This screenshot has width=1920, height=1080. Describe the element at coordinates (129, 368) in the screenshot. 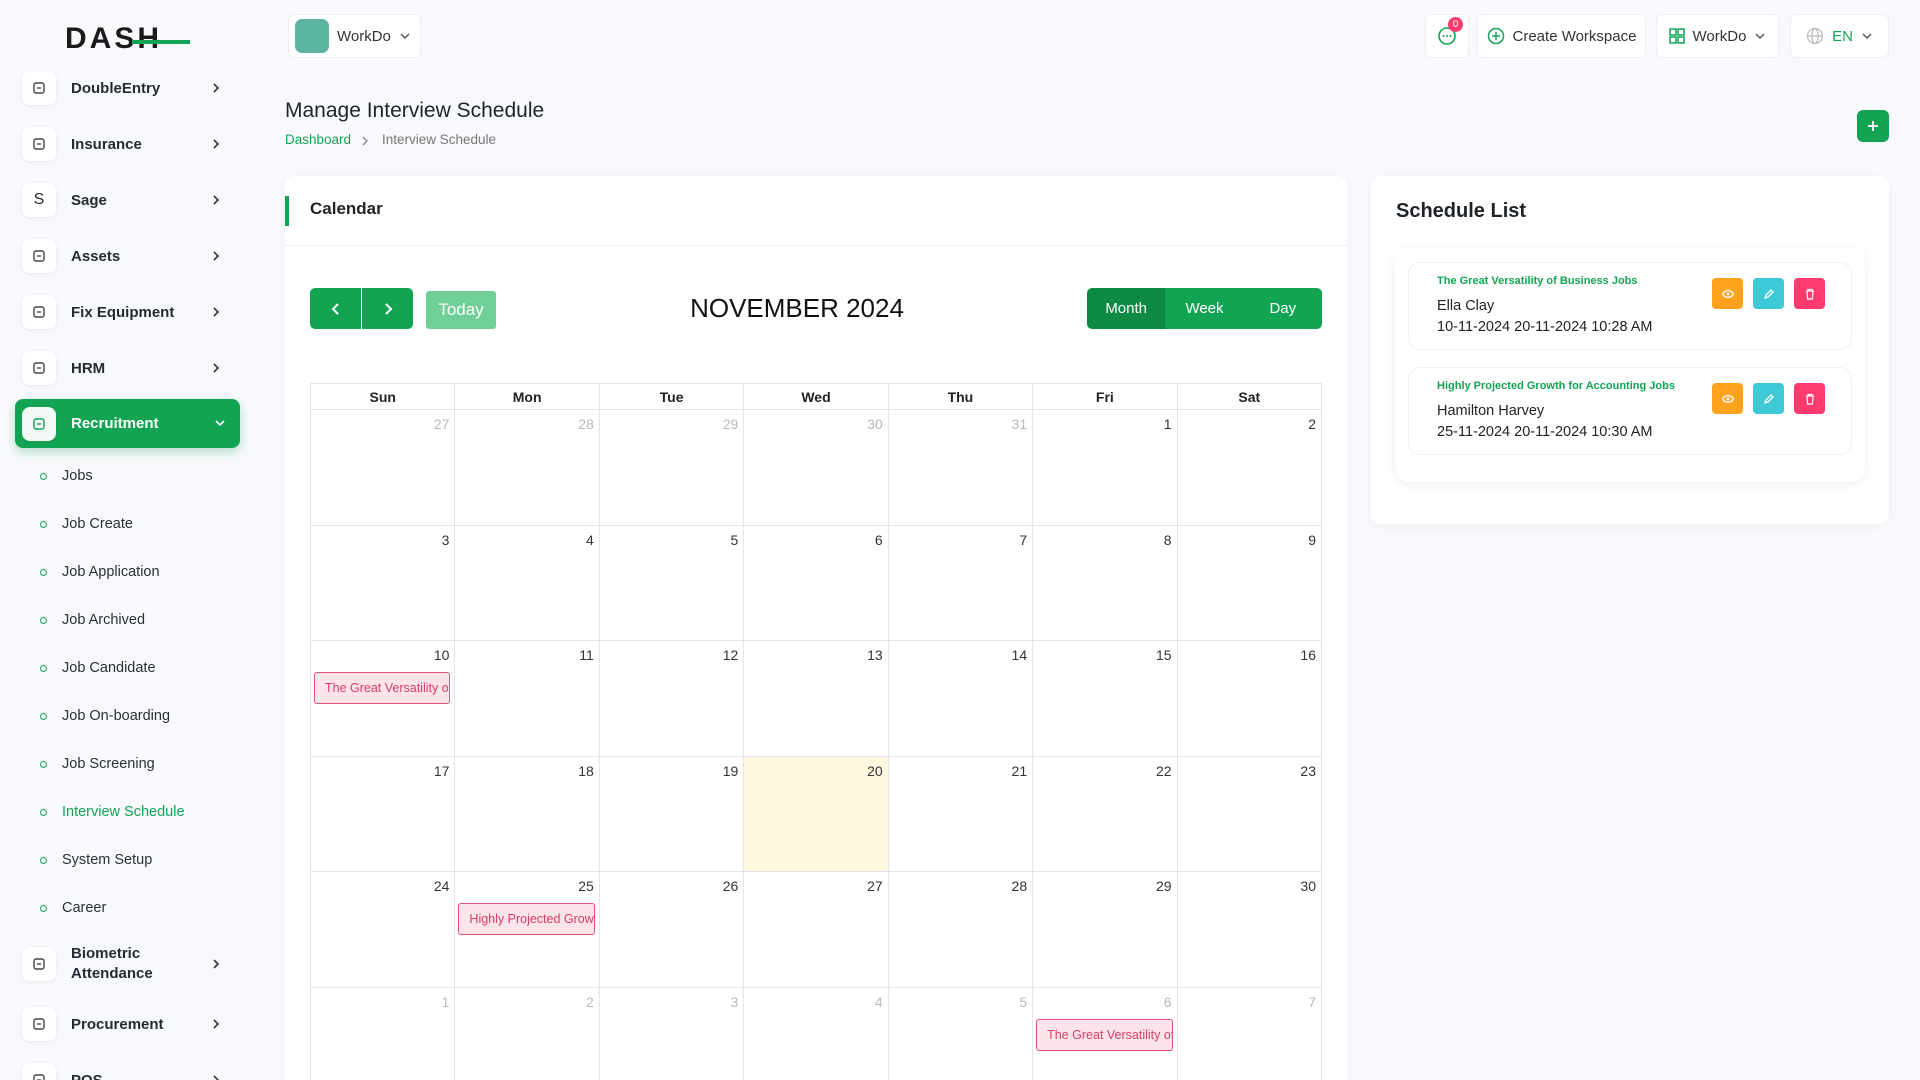

I see `sidebar-item: HRM` at that location.